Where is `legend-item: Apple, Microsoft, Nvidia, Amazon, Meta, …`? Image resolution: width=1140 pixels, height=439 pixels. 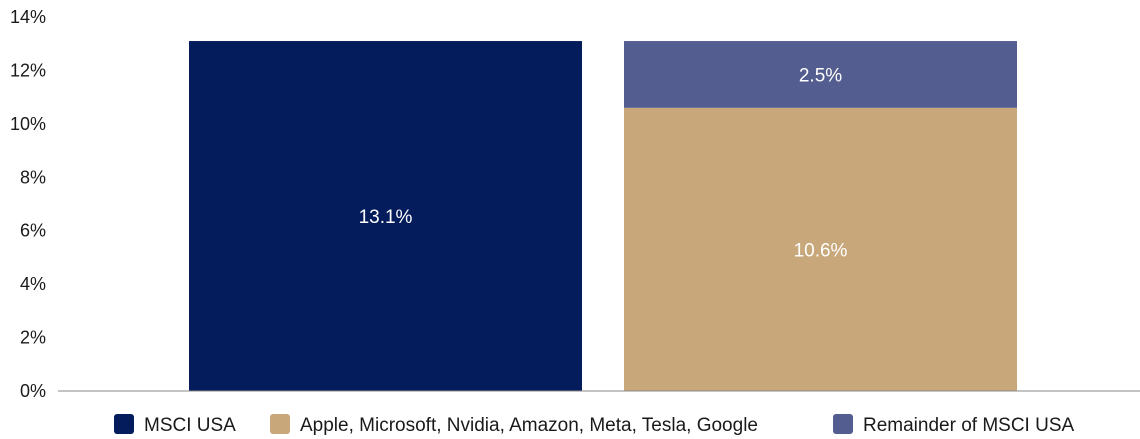
legend-item: Apple, Microsoft, Nvidia, Amazon, Meta, … is located at coordinates (514, 425).